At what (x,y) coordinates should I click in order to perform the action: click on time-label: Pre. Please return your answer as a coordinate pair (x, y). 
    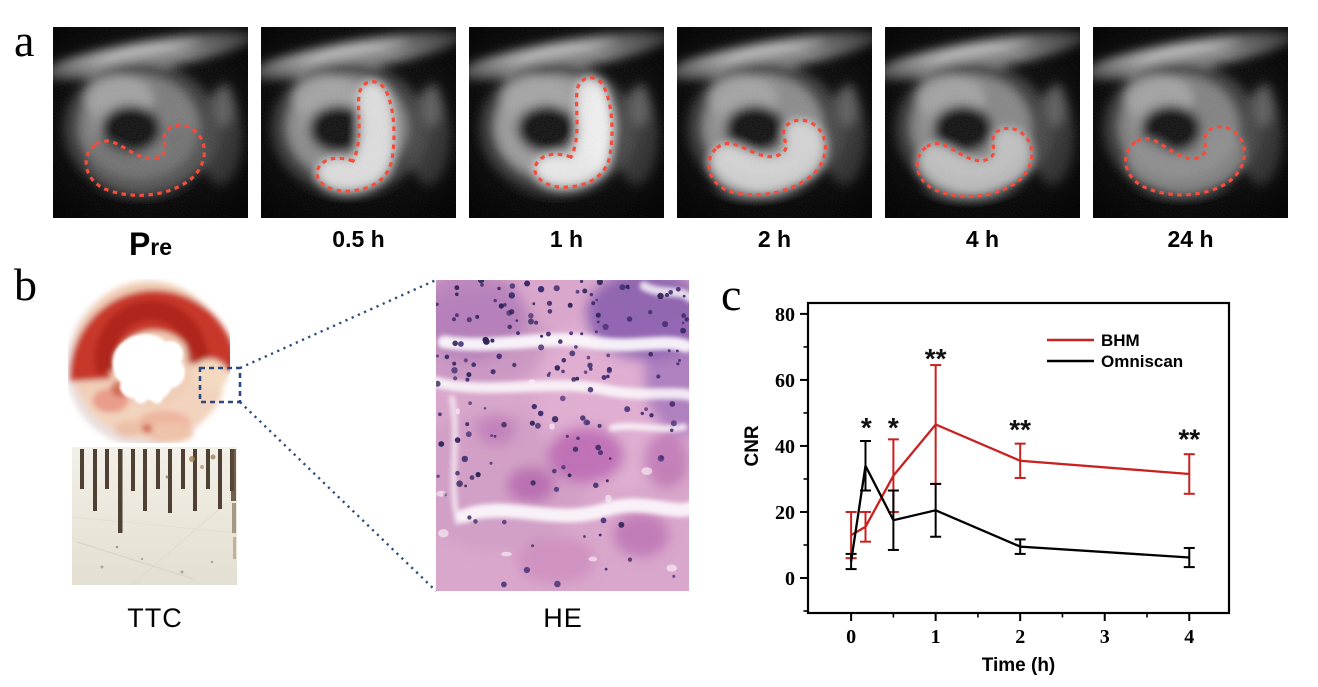
    Looking at the image, I should click on (150, 244).